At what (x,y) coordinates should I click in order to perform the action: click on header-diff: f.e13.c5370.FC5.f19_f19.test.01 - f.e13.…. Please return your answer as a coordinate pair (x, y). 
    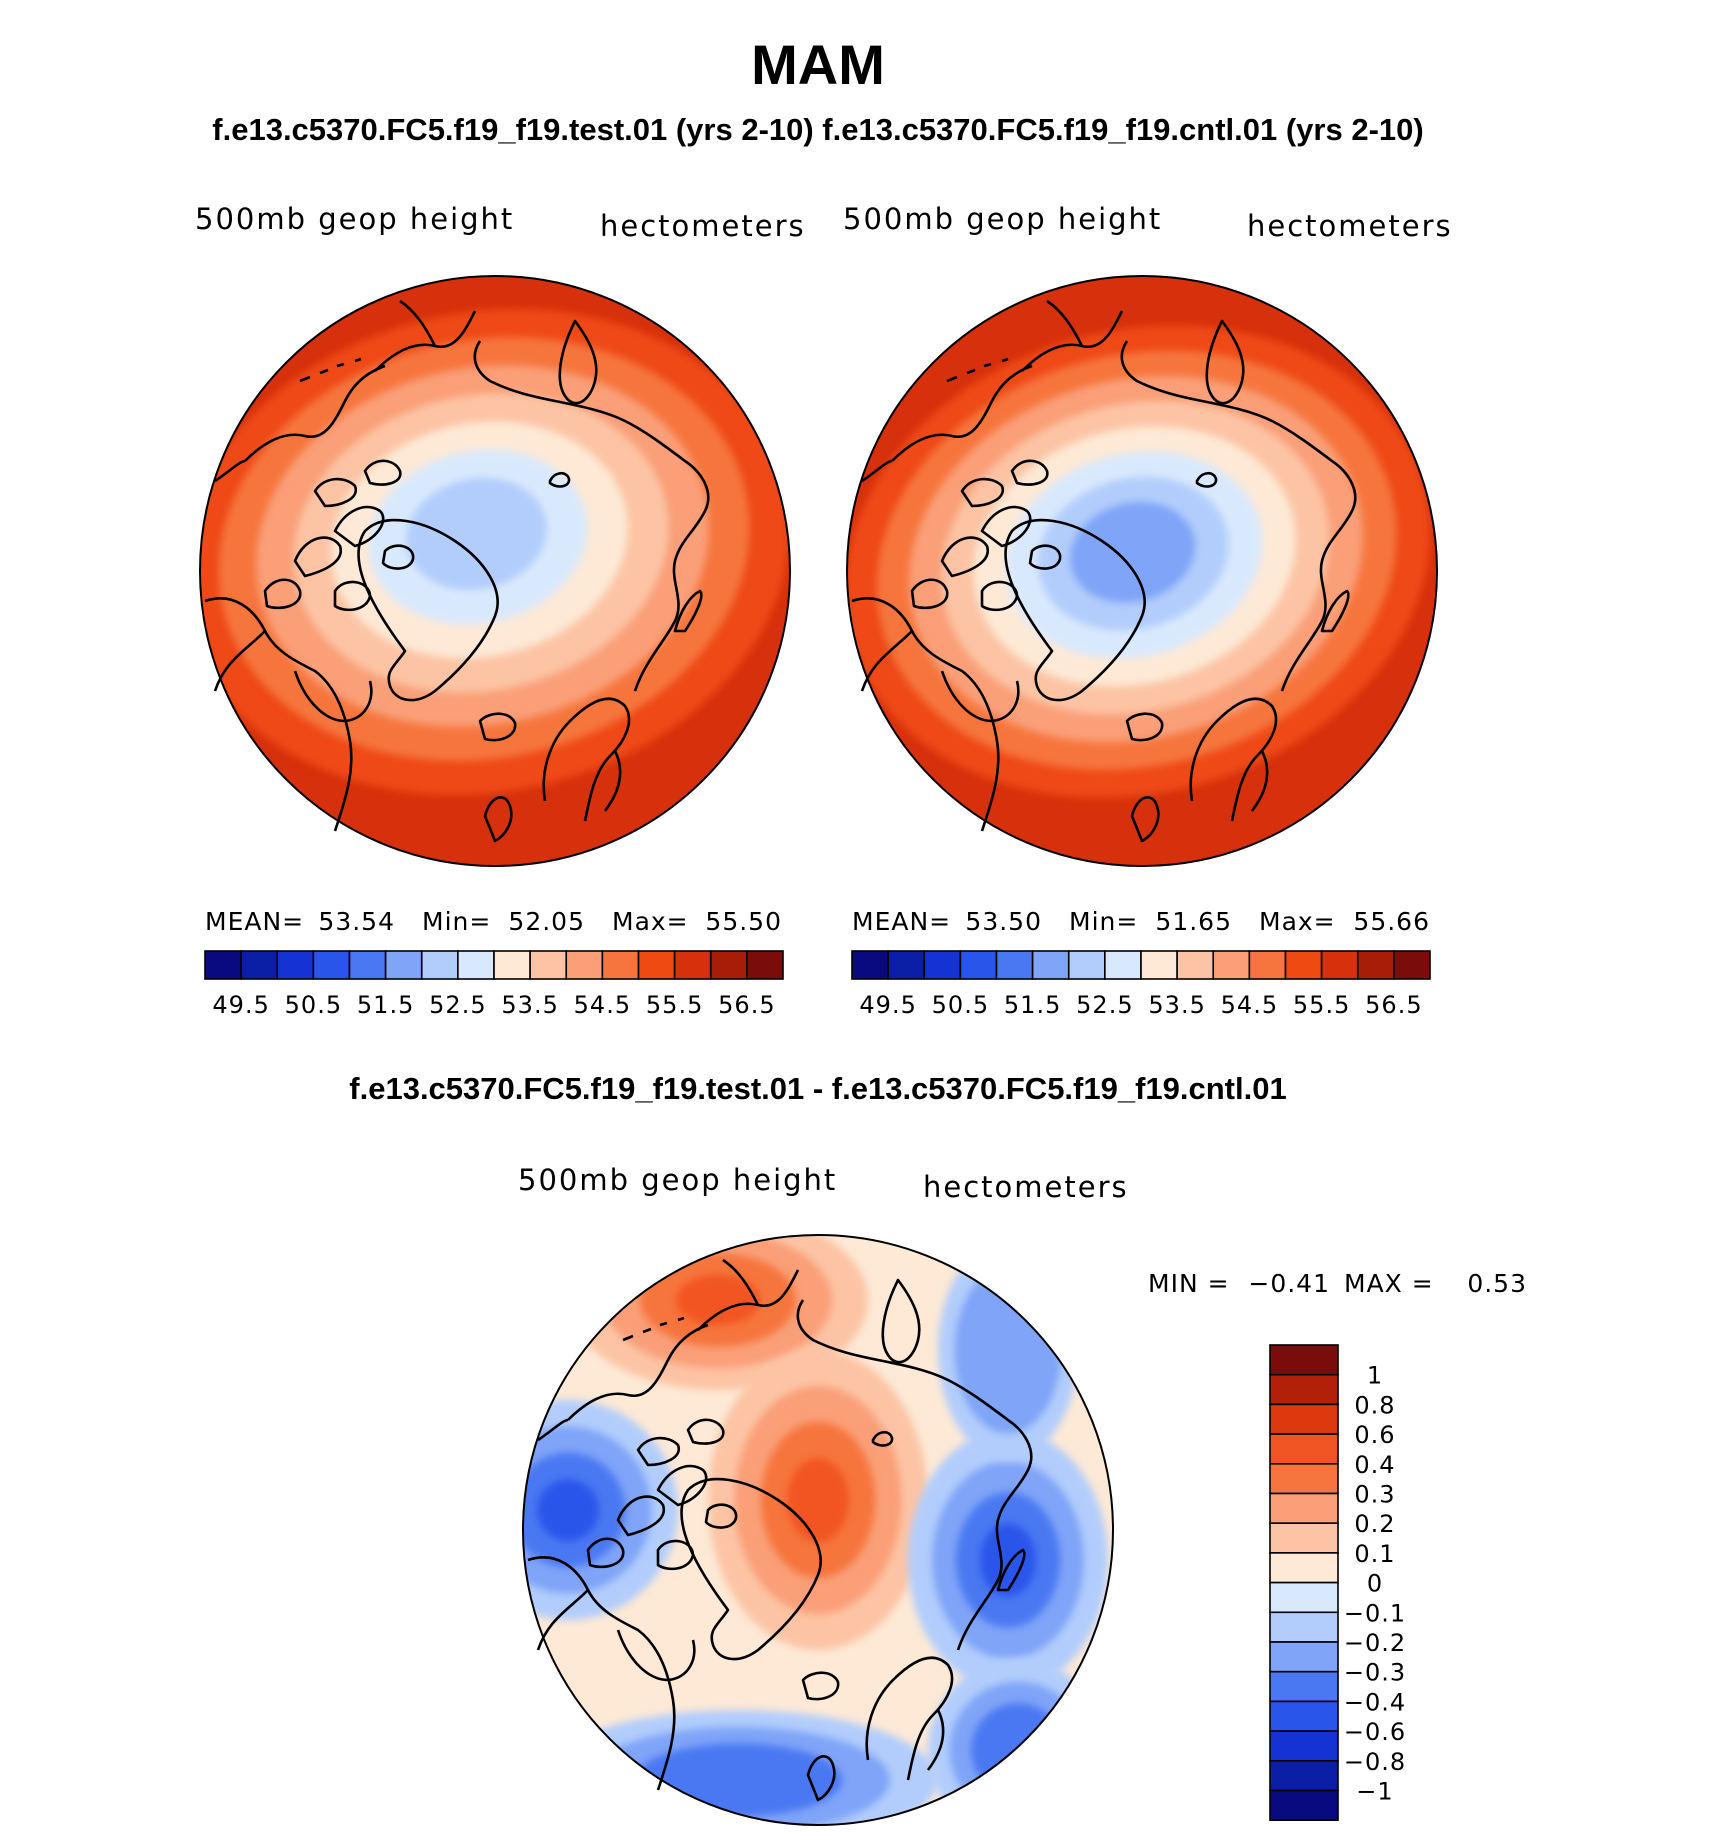
    Looking at the image, I should click on (817, 1088).